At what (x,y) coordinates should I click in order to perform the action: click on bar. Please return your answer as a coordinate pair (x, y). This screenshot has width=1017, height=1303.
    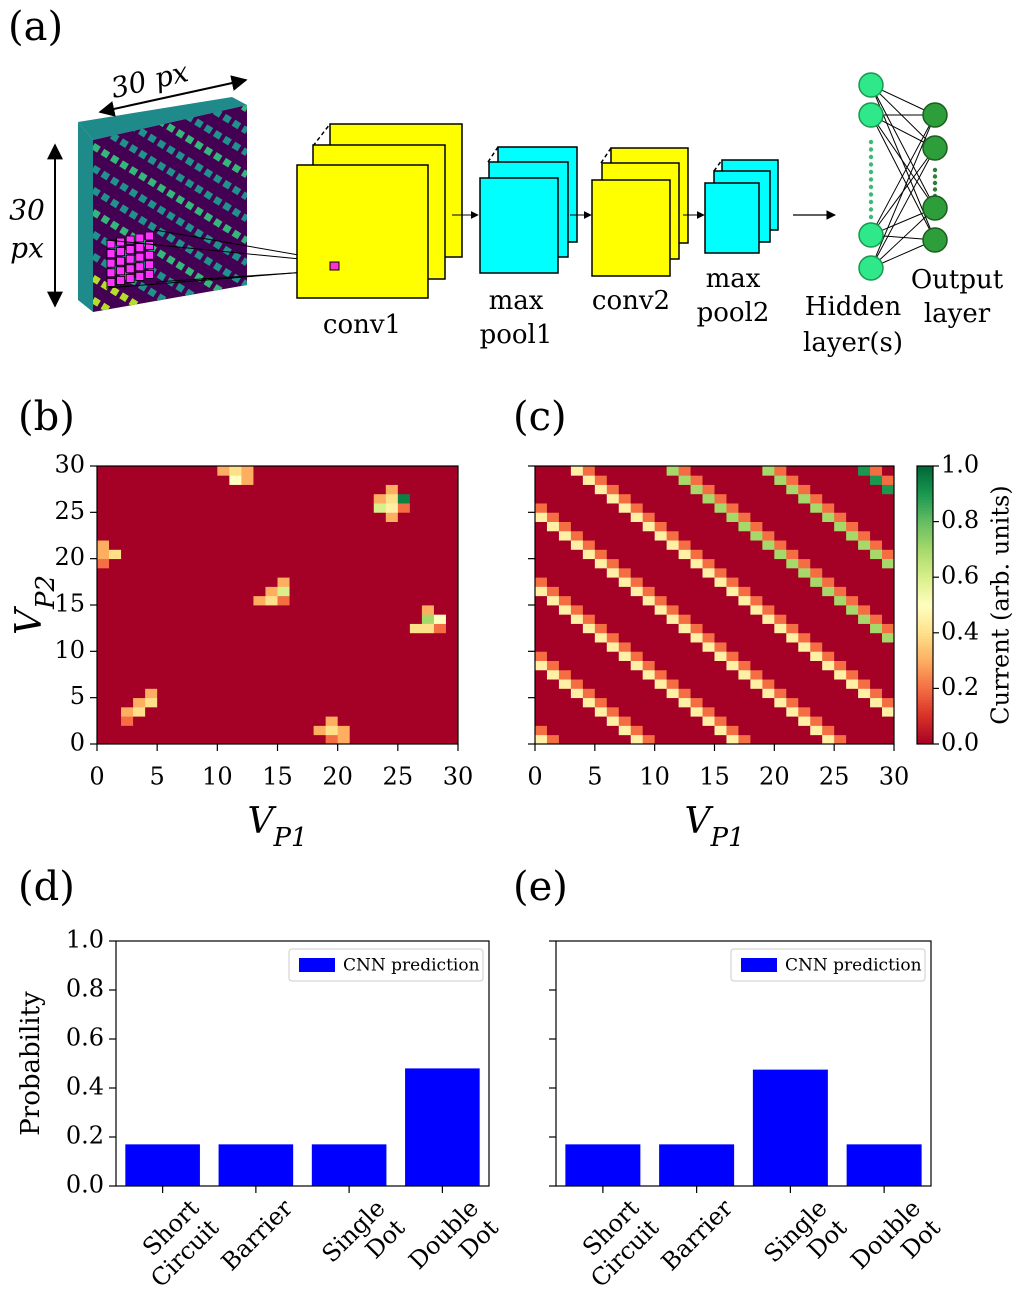
    Looking at the image, I should click on (442, 1127).